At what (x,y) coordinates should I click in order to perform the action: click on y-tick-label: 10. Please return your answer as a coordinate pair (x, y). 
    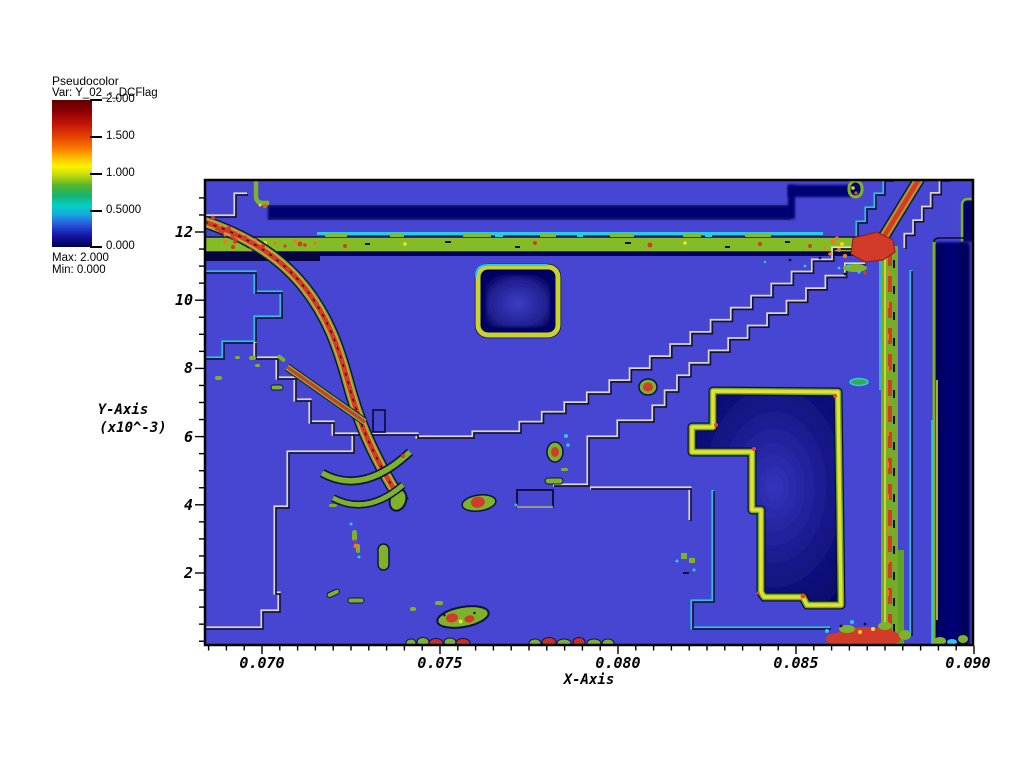
    Looking at the image, I should click on (184, 300).